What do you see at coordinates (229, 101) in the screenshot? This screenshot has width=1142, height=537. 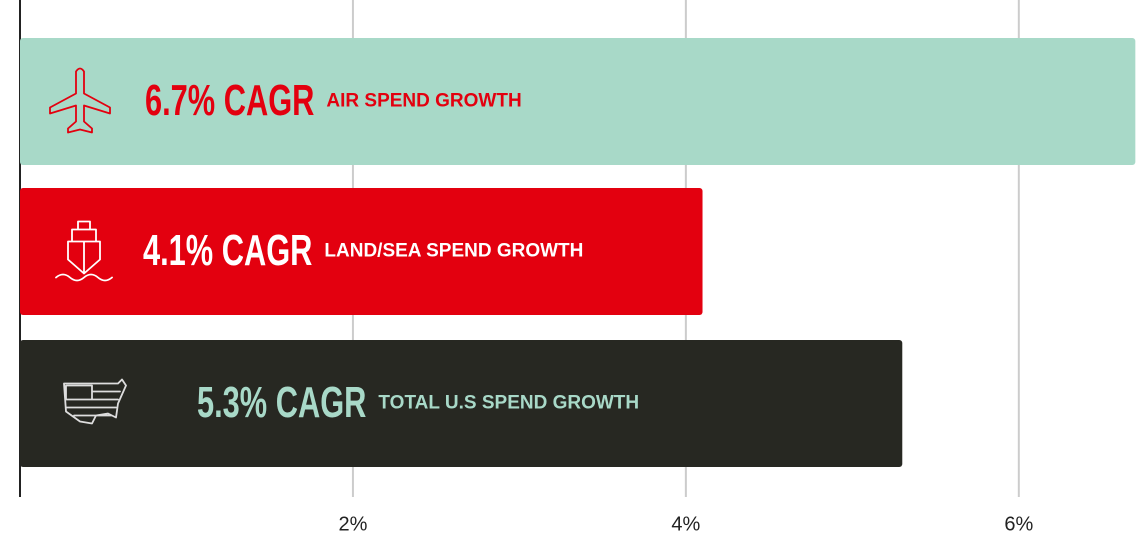 I see `value-label: 6.7% CAGR` at bounding box center [229, 101].